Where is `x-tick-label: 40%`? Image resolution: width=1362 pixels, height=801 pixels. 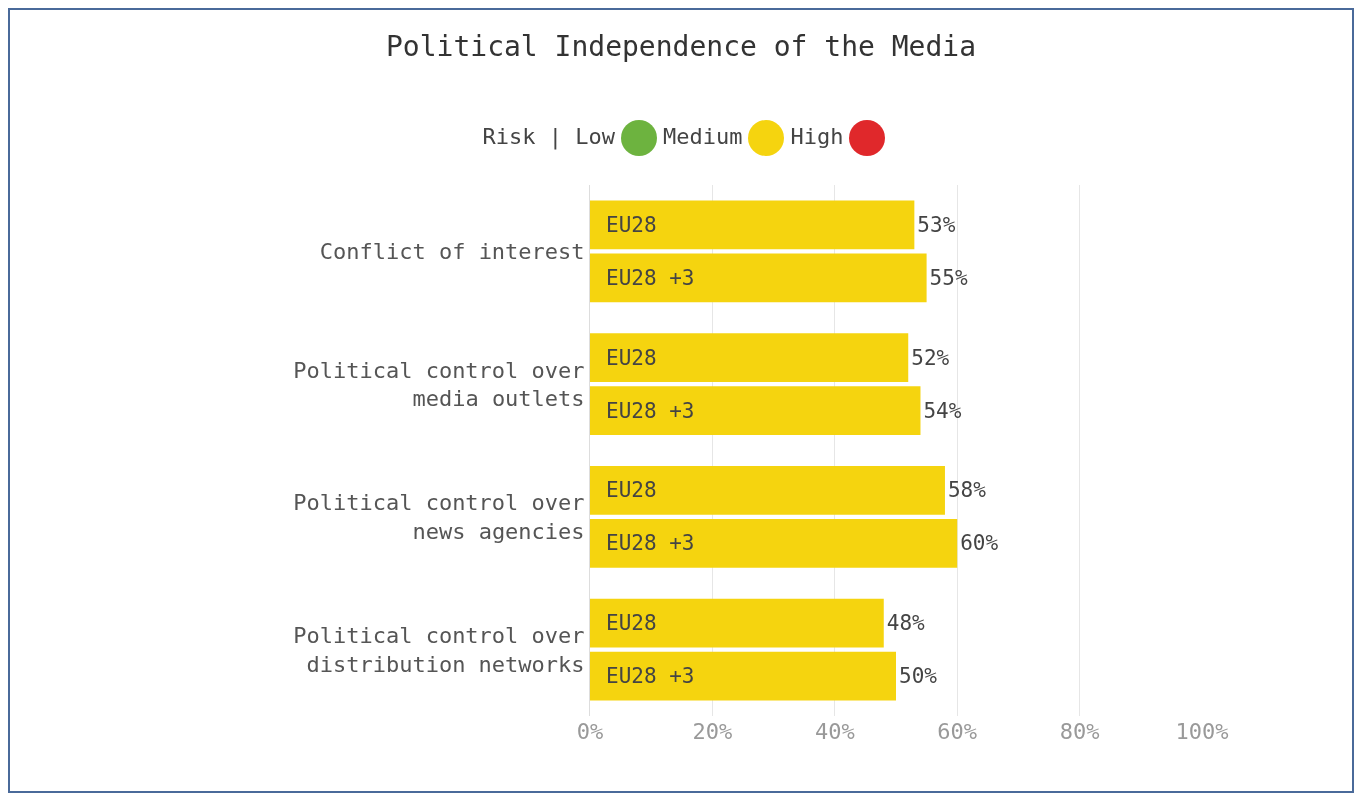
x-tick-label: 40% is located at coordinates (834, 731).